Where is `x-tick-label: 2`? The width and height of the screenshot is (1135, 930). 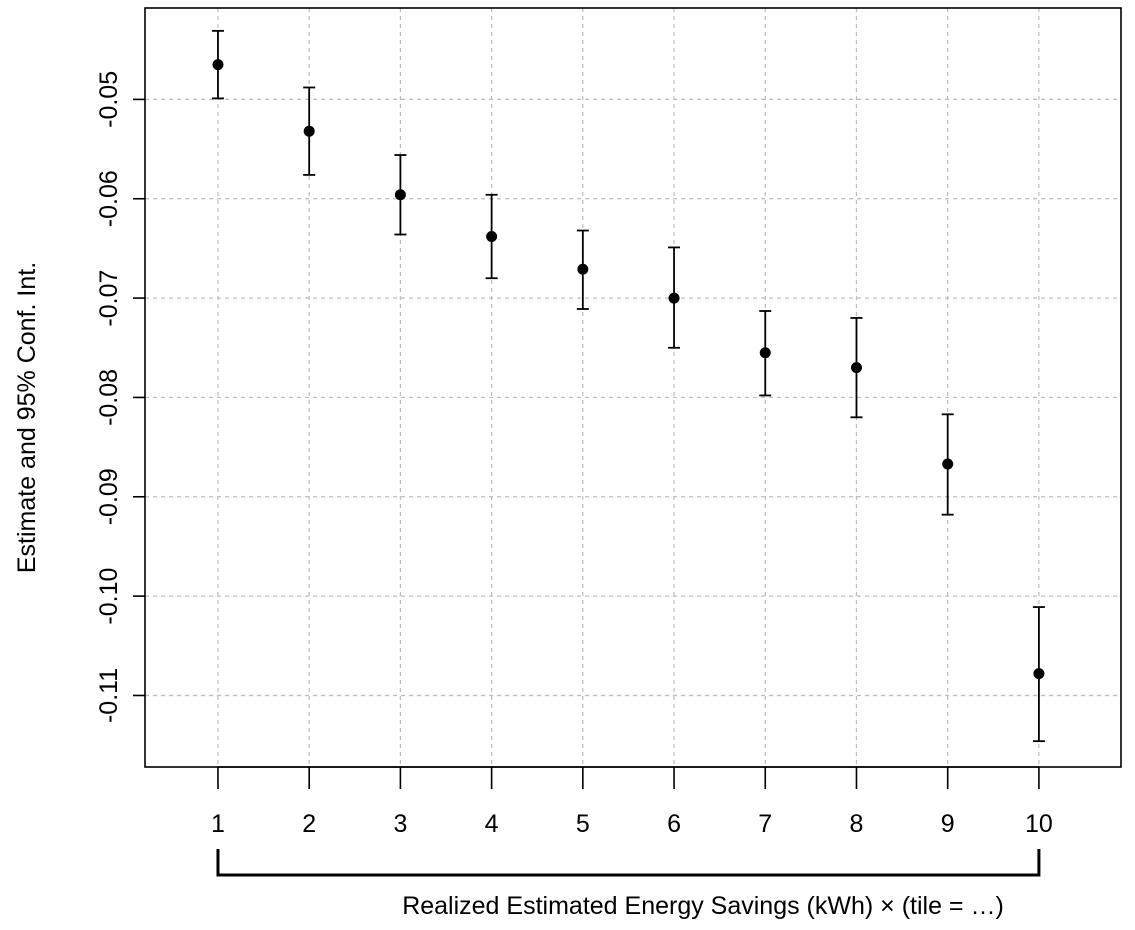
x-tick-label: 2 is located at coordinates (309, 824).